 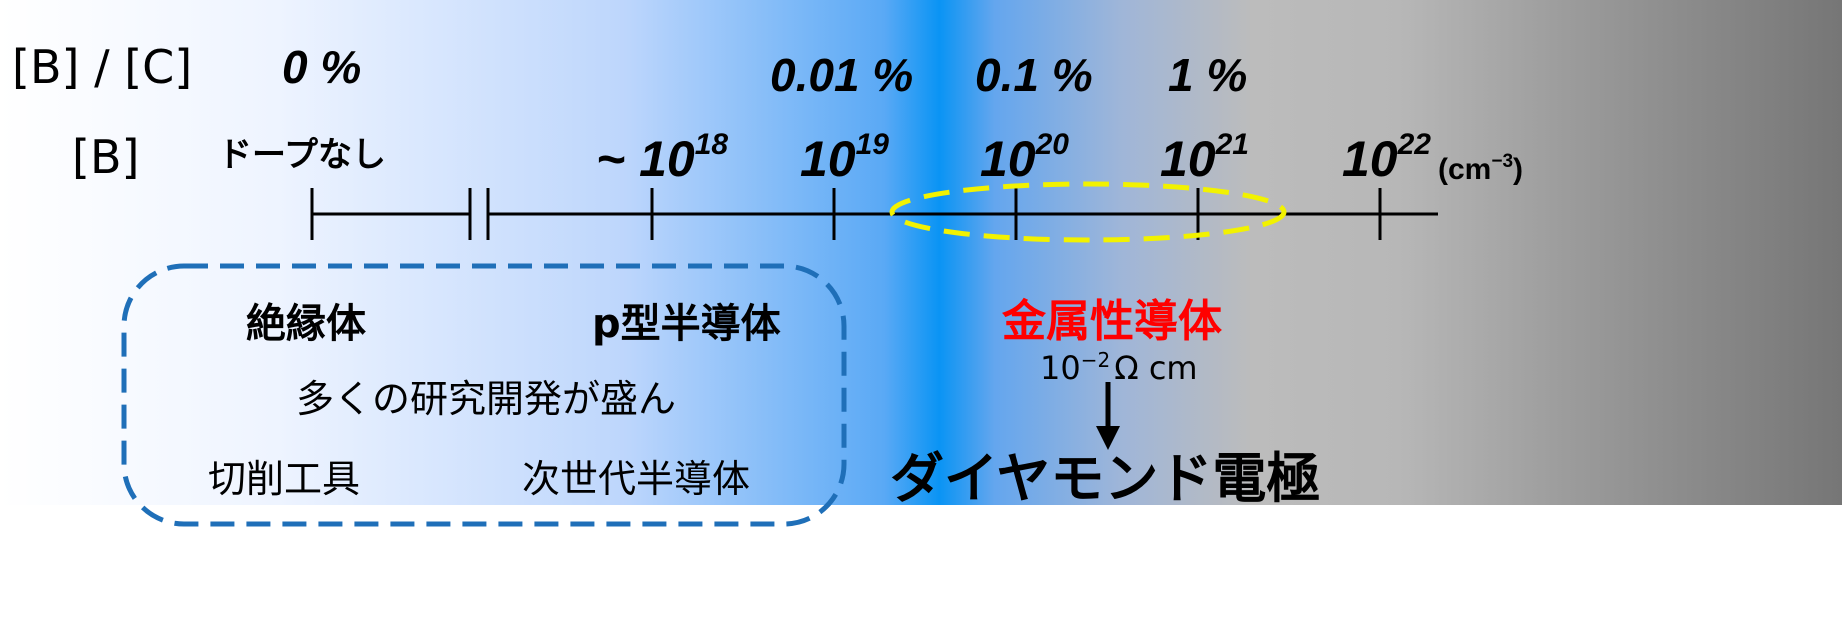 I want to click on conc-approx-base: ~ 10, so click(x=645, y=159).